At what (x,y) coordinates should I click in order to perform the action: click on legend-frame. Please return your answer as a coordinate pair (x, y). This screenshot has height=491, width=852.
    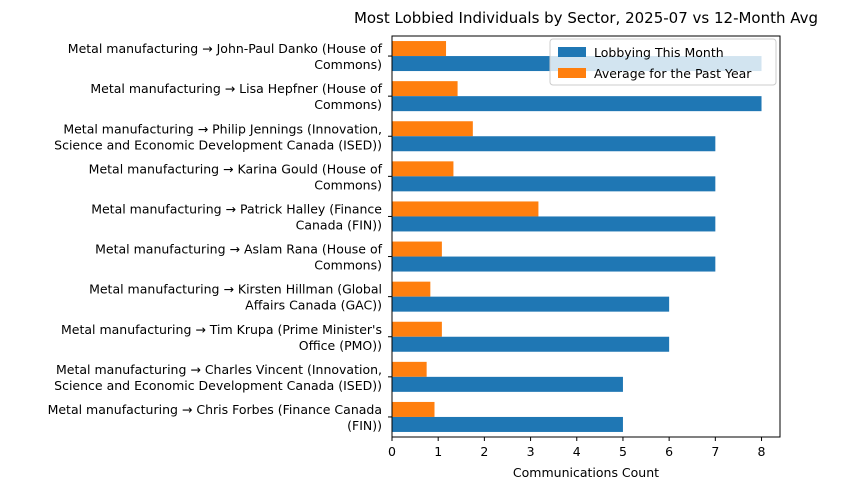
    Looking at the image, I should click on (663, 62).